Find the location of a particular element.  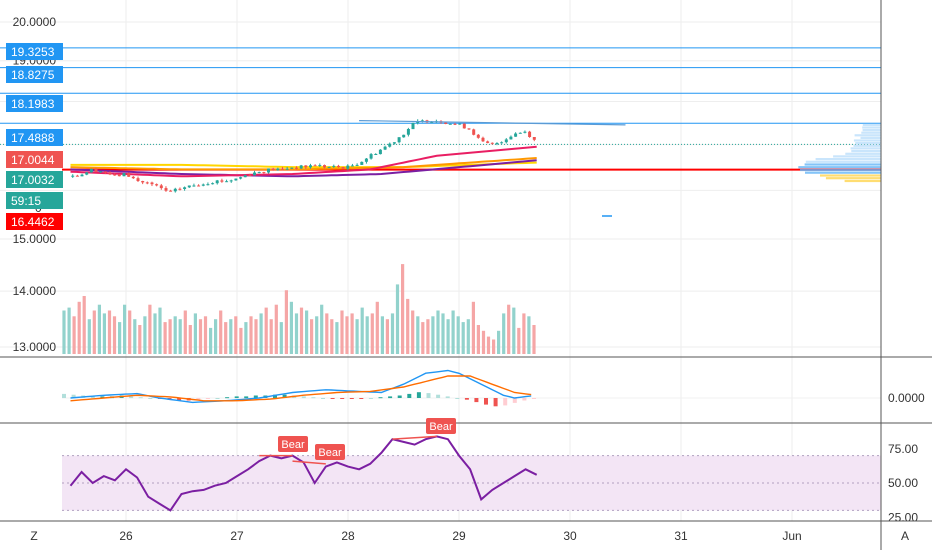

time-axis-tick-label: 30 is located at coordinates (570, 536).